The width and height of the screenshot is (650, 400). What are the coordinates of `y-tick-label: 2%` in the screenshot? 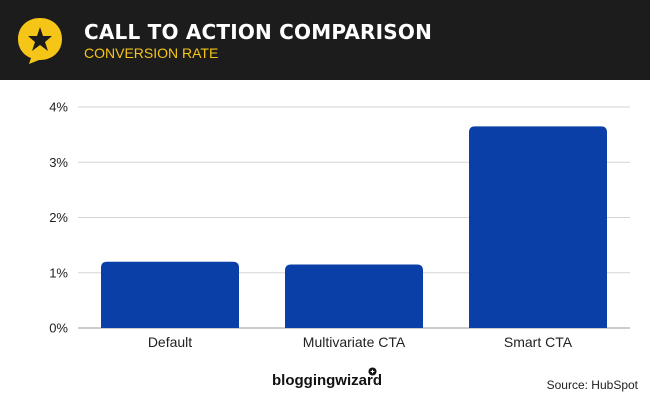 It's located at (58, 217).